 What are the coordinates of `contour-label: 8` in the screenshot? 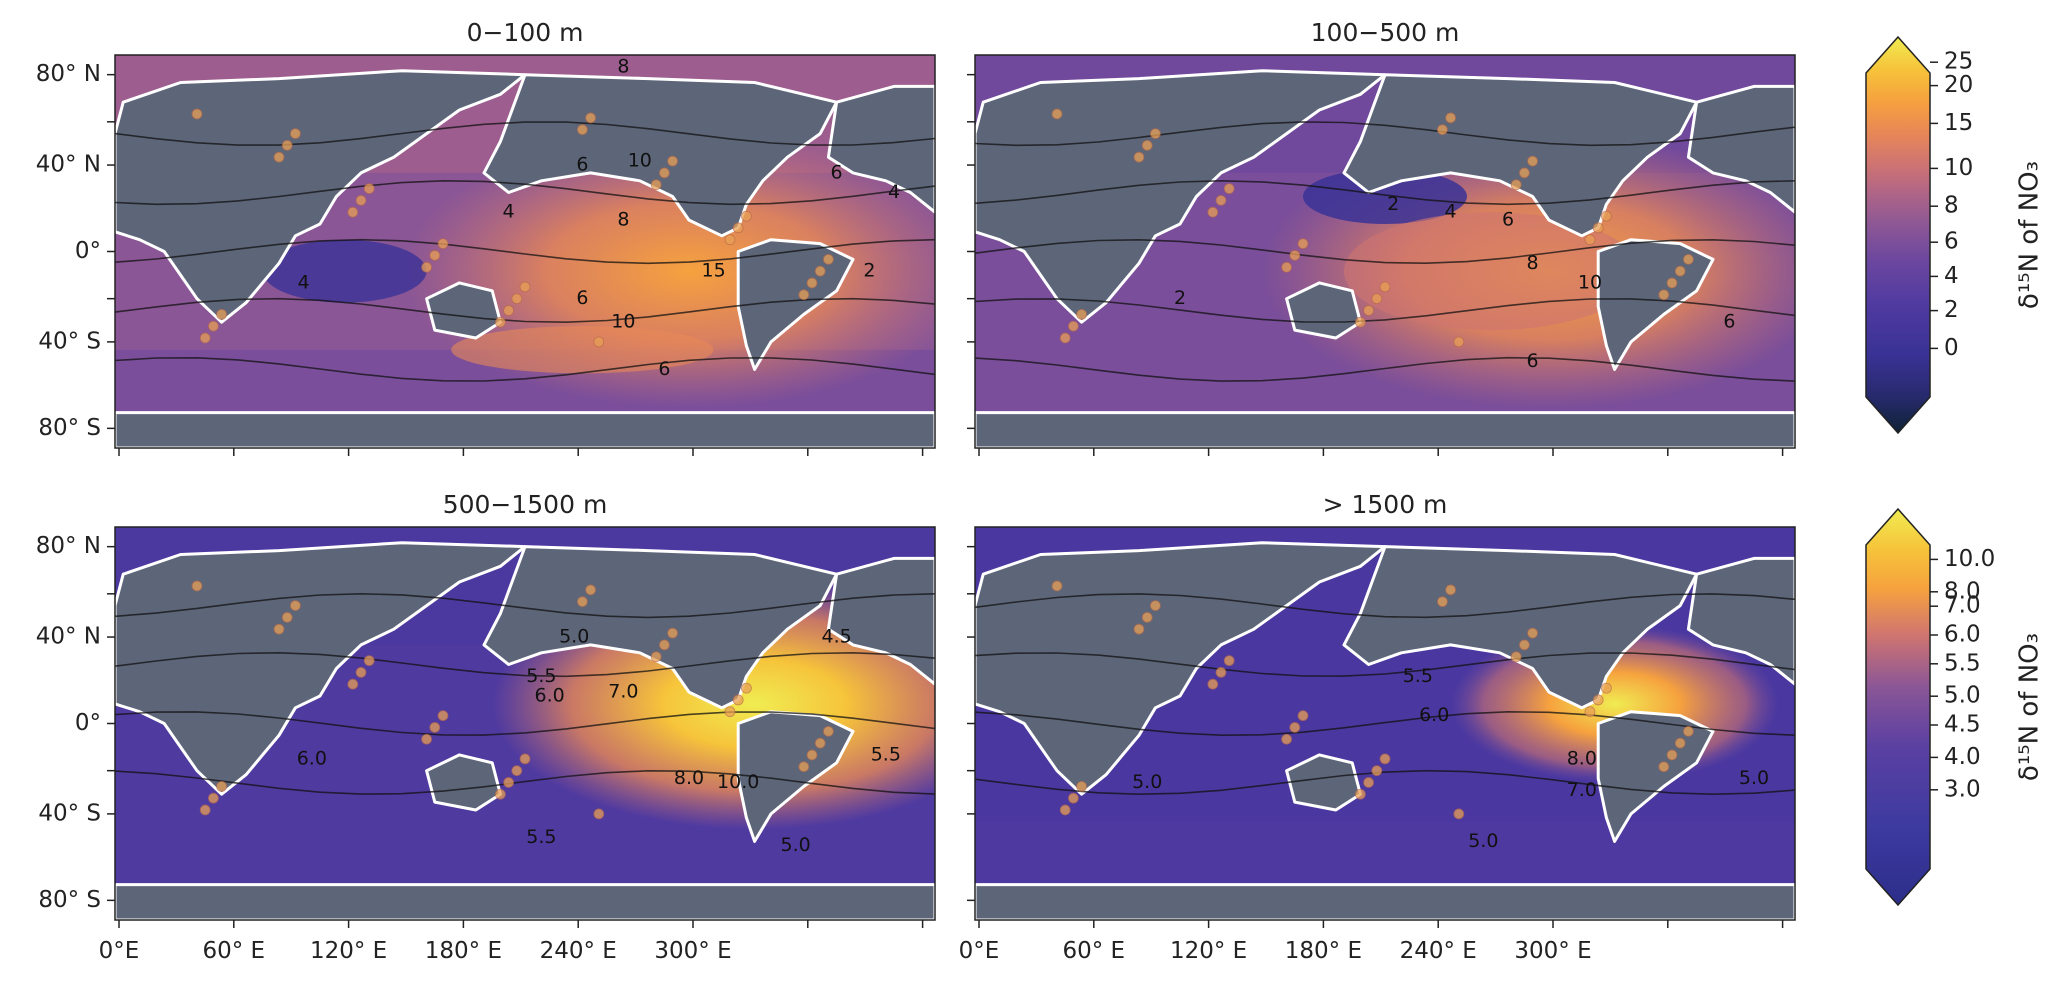 It's located at (623, 66).